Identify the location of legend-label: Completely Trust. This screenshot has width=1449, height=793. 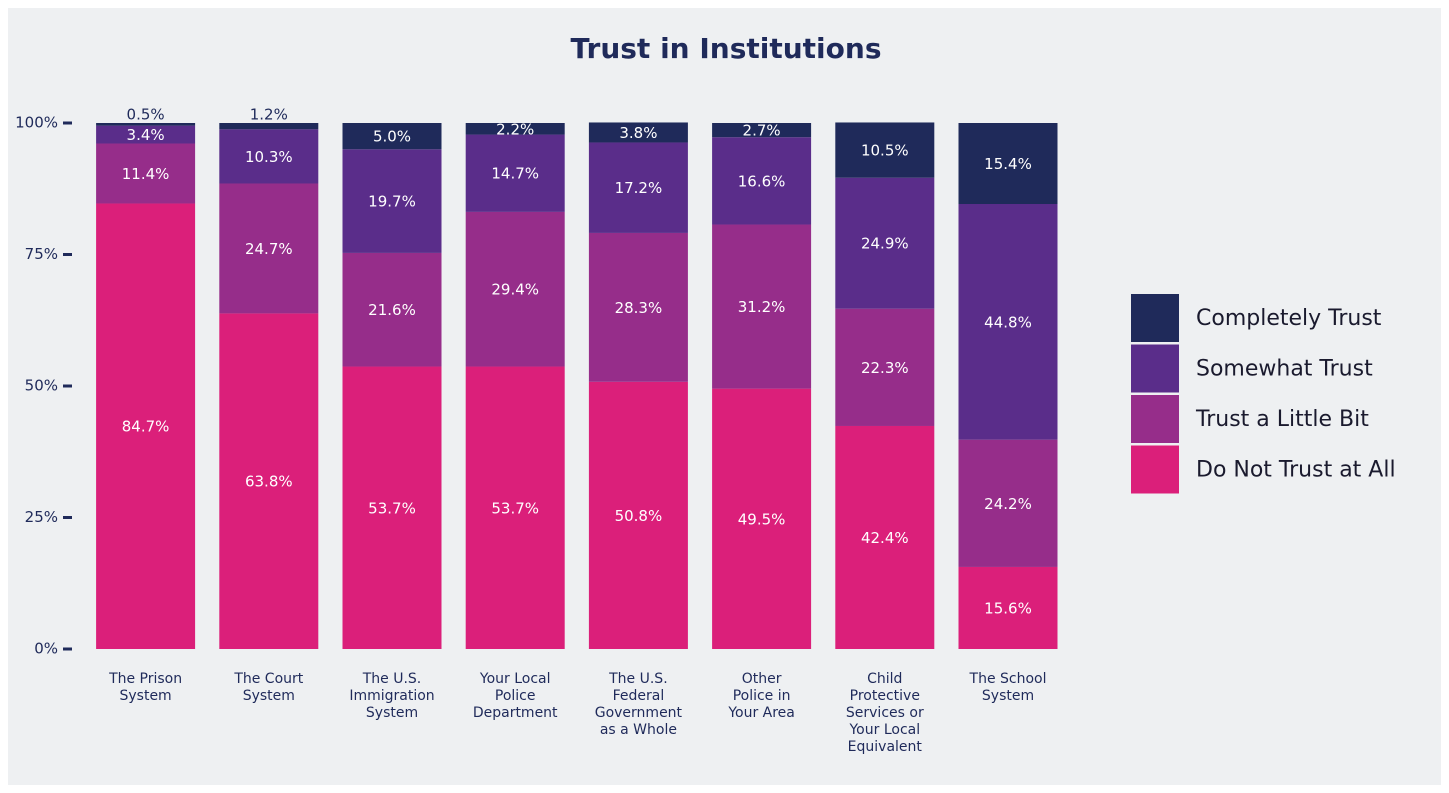
(1289, 318).